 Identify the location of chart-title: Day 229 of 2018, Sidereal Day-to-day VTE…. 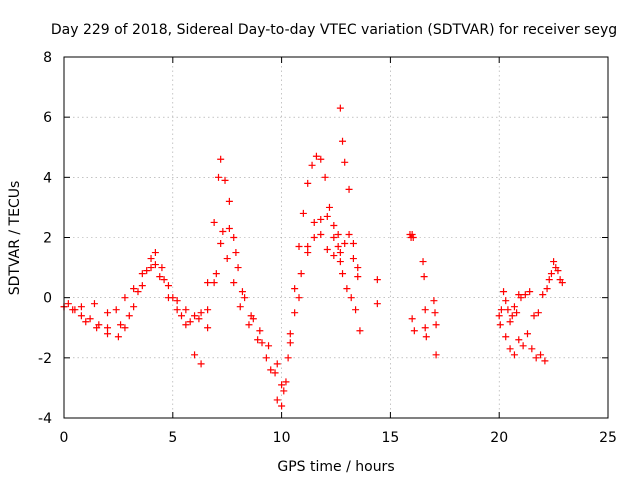
(334, 30).